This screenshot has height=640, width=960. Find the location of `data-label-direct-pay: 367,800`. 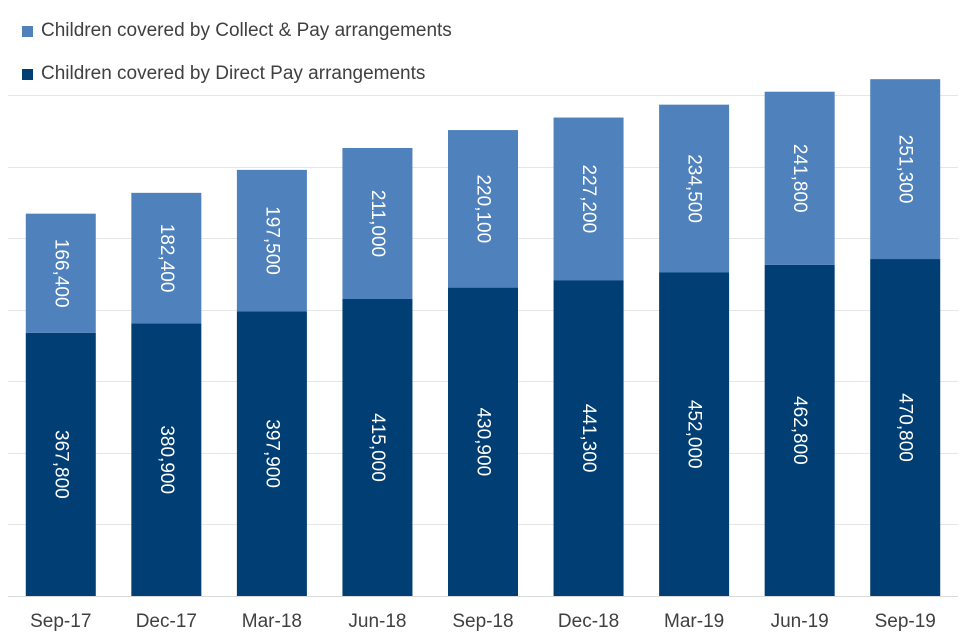

data-label-direct-pay: 367,800 is located at coordinates (60, 464).